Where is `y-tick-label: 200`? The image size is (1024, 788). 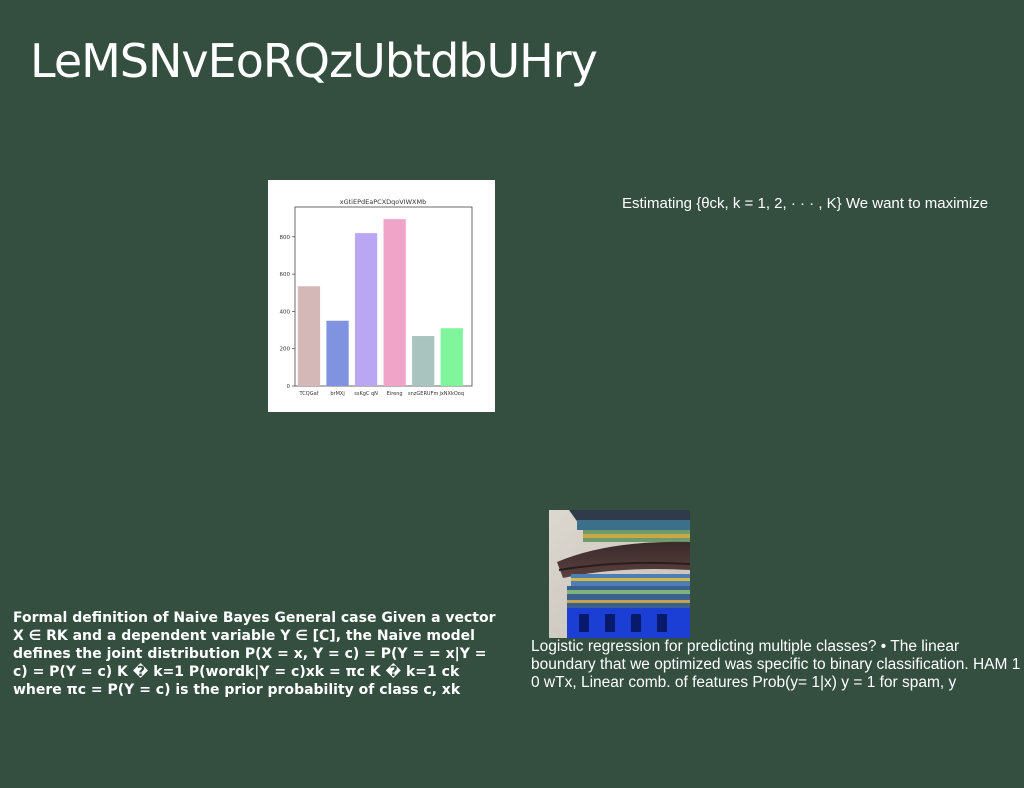 y-tick-label: 200 is located at coordinates (285, 350).